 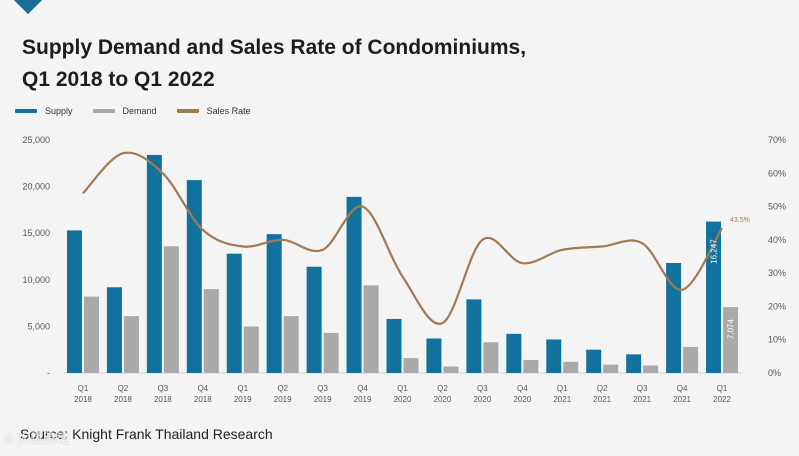 What do you see at coordinates (146, 434) in the screenshot?
I see `source-note: Source: Knight Frank Thailand Research` at bounding box center [146, 434].